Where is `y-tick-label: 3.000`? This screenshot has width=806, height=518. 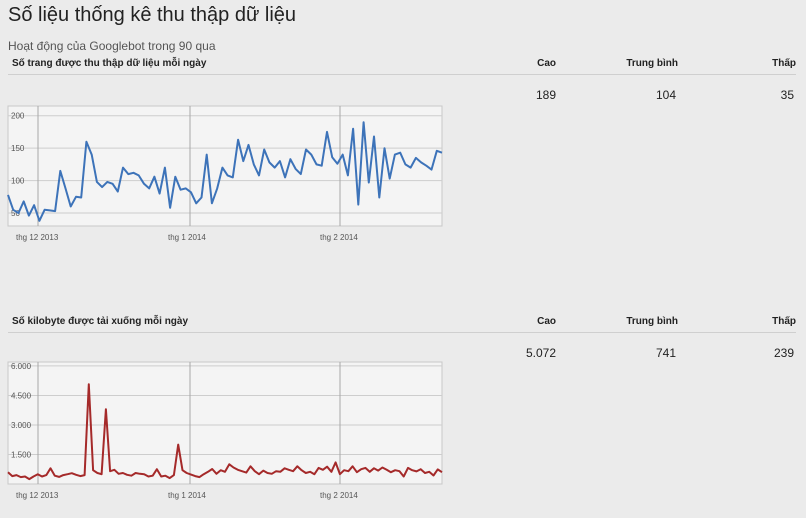
y-tick-label: 3.000 is located at coordinates (21, 425).